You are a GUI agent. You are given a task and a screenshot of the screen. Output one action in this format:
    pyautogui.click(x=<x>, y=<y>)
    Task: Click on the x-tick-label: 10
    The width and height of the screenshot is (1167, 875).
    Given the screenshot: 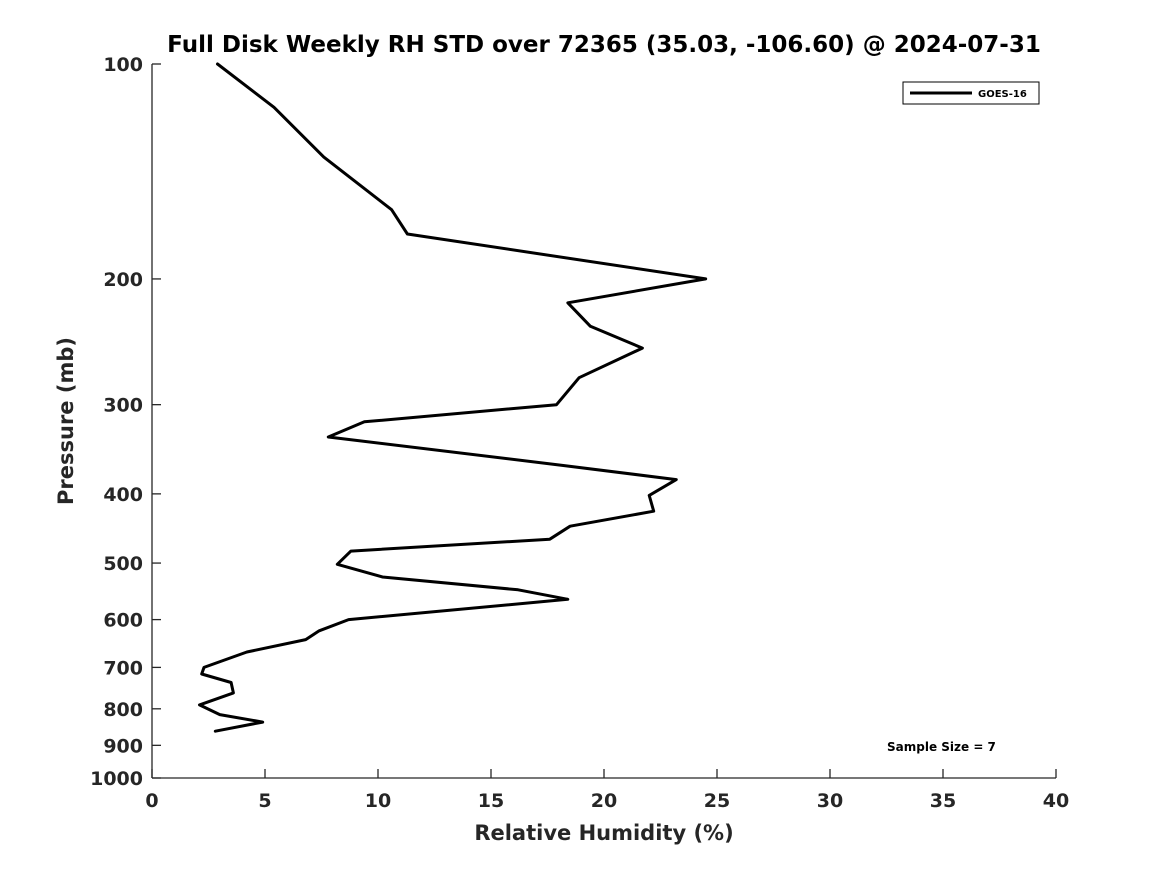 What is the action you would take?
    pyautogui.click(x=378, y=801)
    